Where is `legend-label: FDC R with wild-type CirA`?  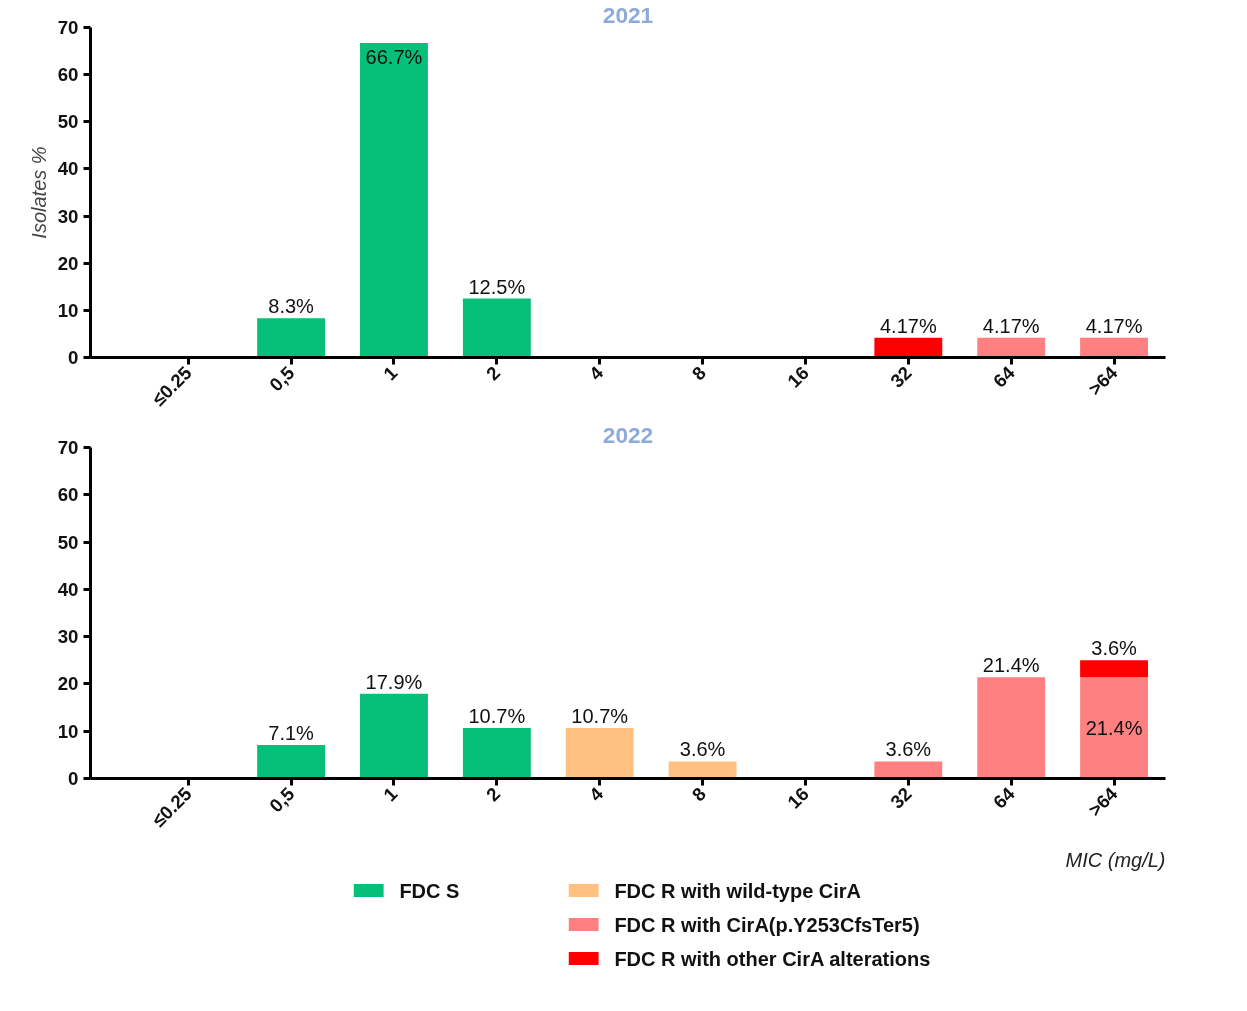
legend-label: FDC R with wild-type CirA is located at coordinates (738, 890).